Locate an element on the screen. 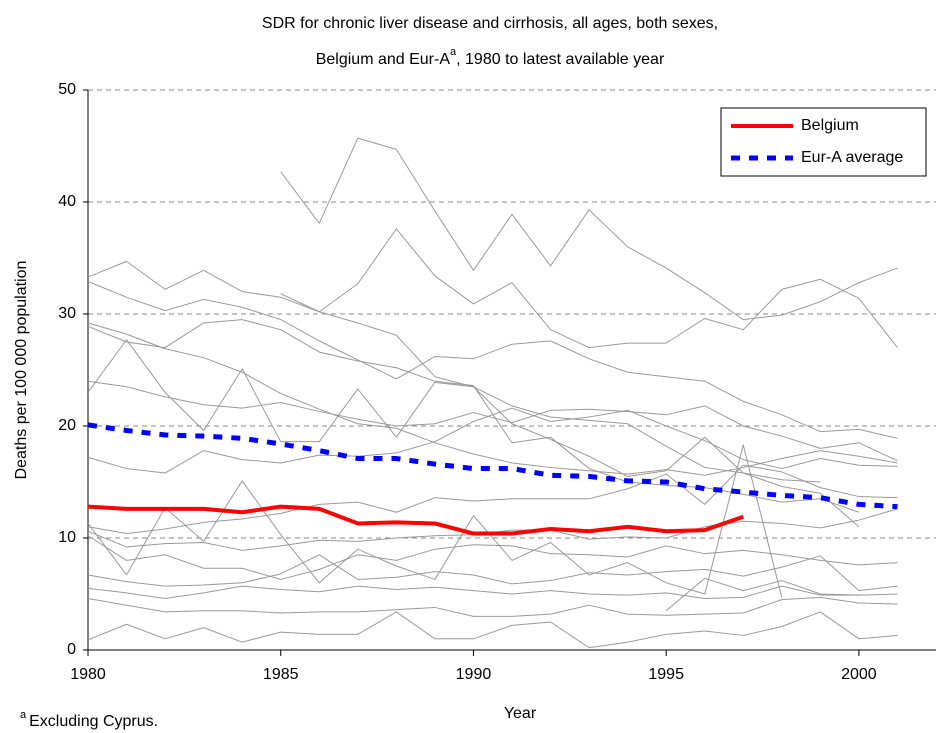  legend-label: Eur-A average is located at coordinates (852, 157).